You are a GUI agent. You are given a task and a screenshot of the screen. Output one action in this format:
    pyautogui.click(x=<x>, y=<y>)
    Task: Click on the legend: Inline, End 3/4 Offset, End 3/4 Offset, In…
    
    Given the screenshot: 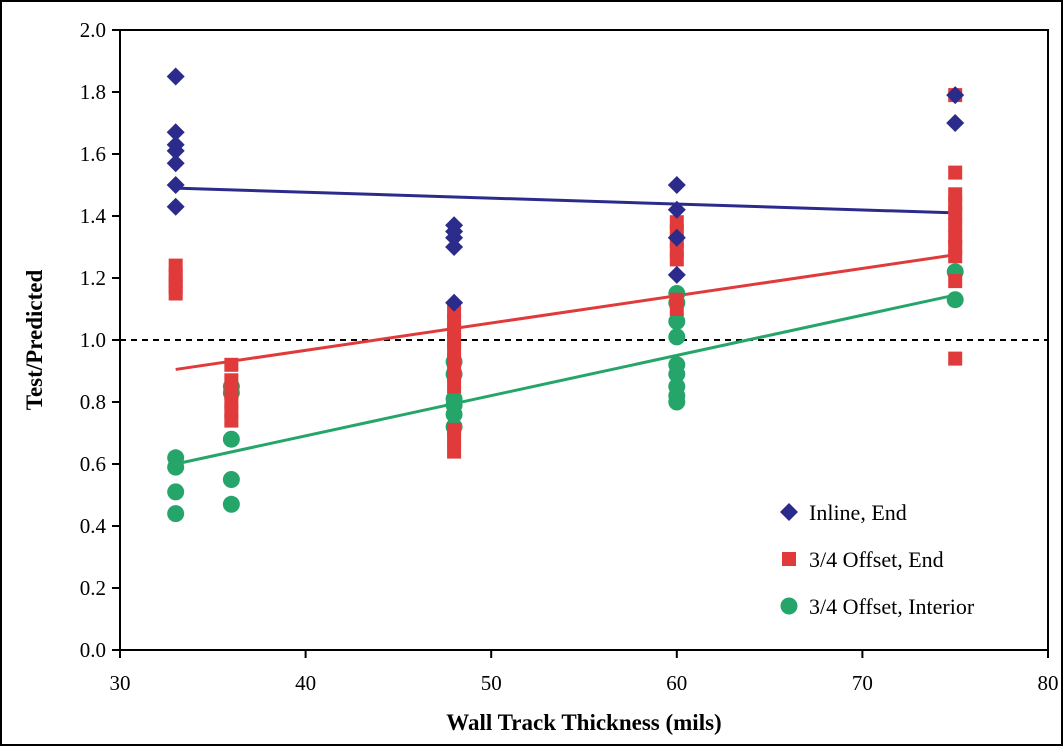 What is the action you would take?
    pyautogui.click(x=877, y=559)
    